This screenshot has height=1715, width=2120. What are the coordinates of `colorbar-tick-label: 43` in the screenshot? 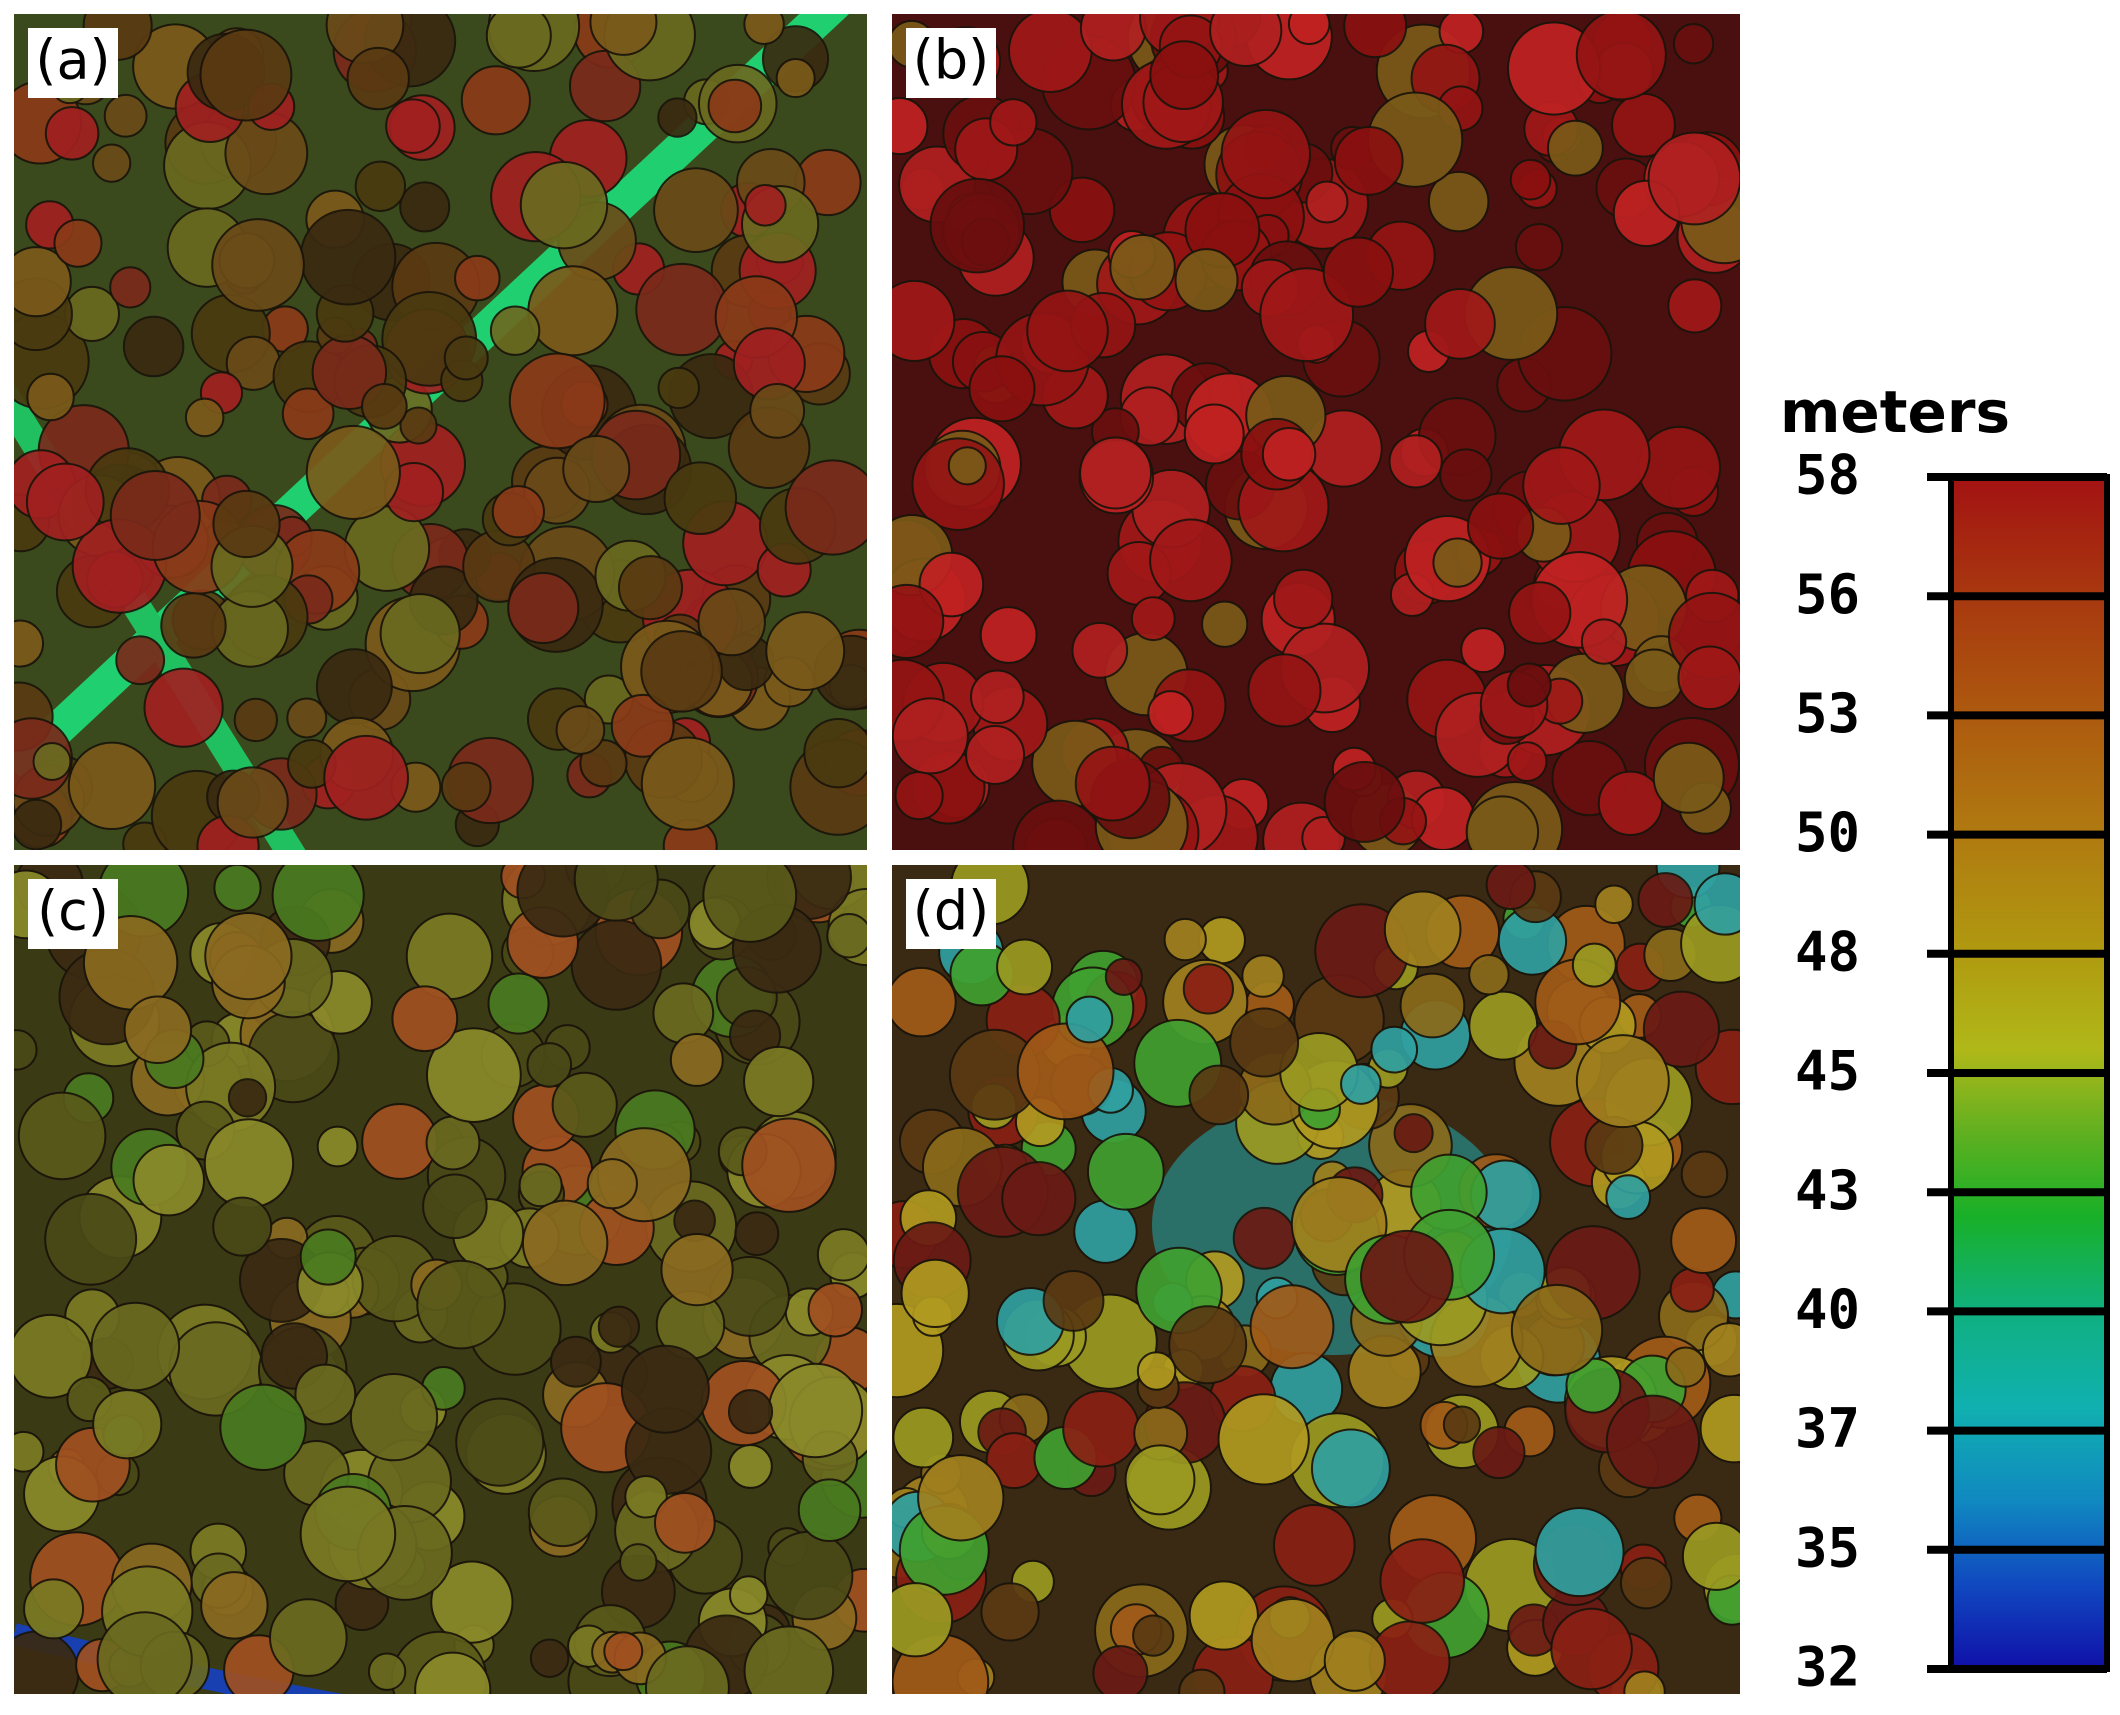 It's located at (1827, 1190).